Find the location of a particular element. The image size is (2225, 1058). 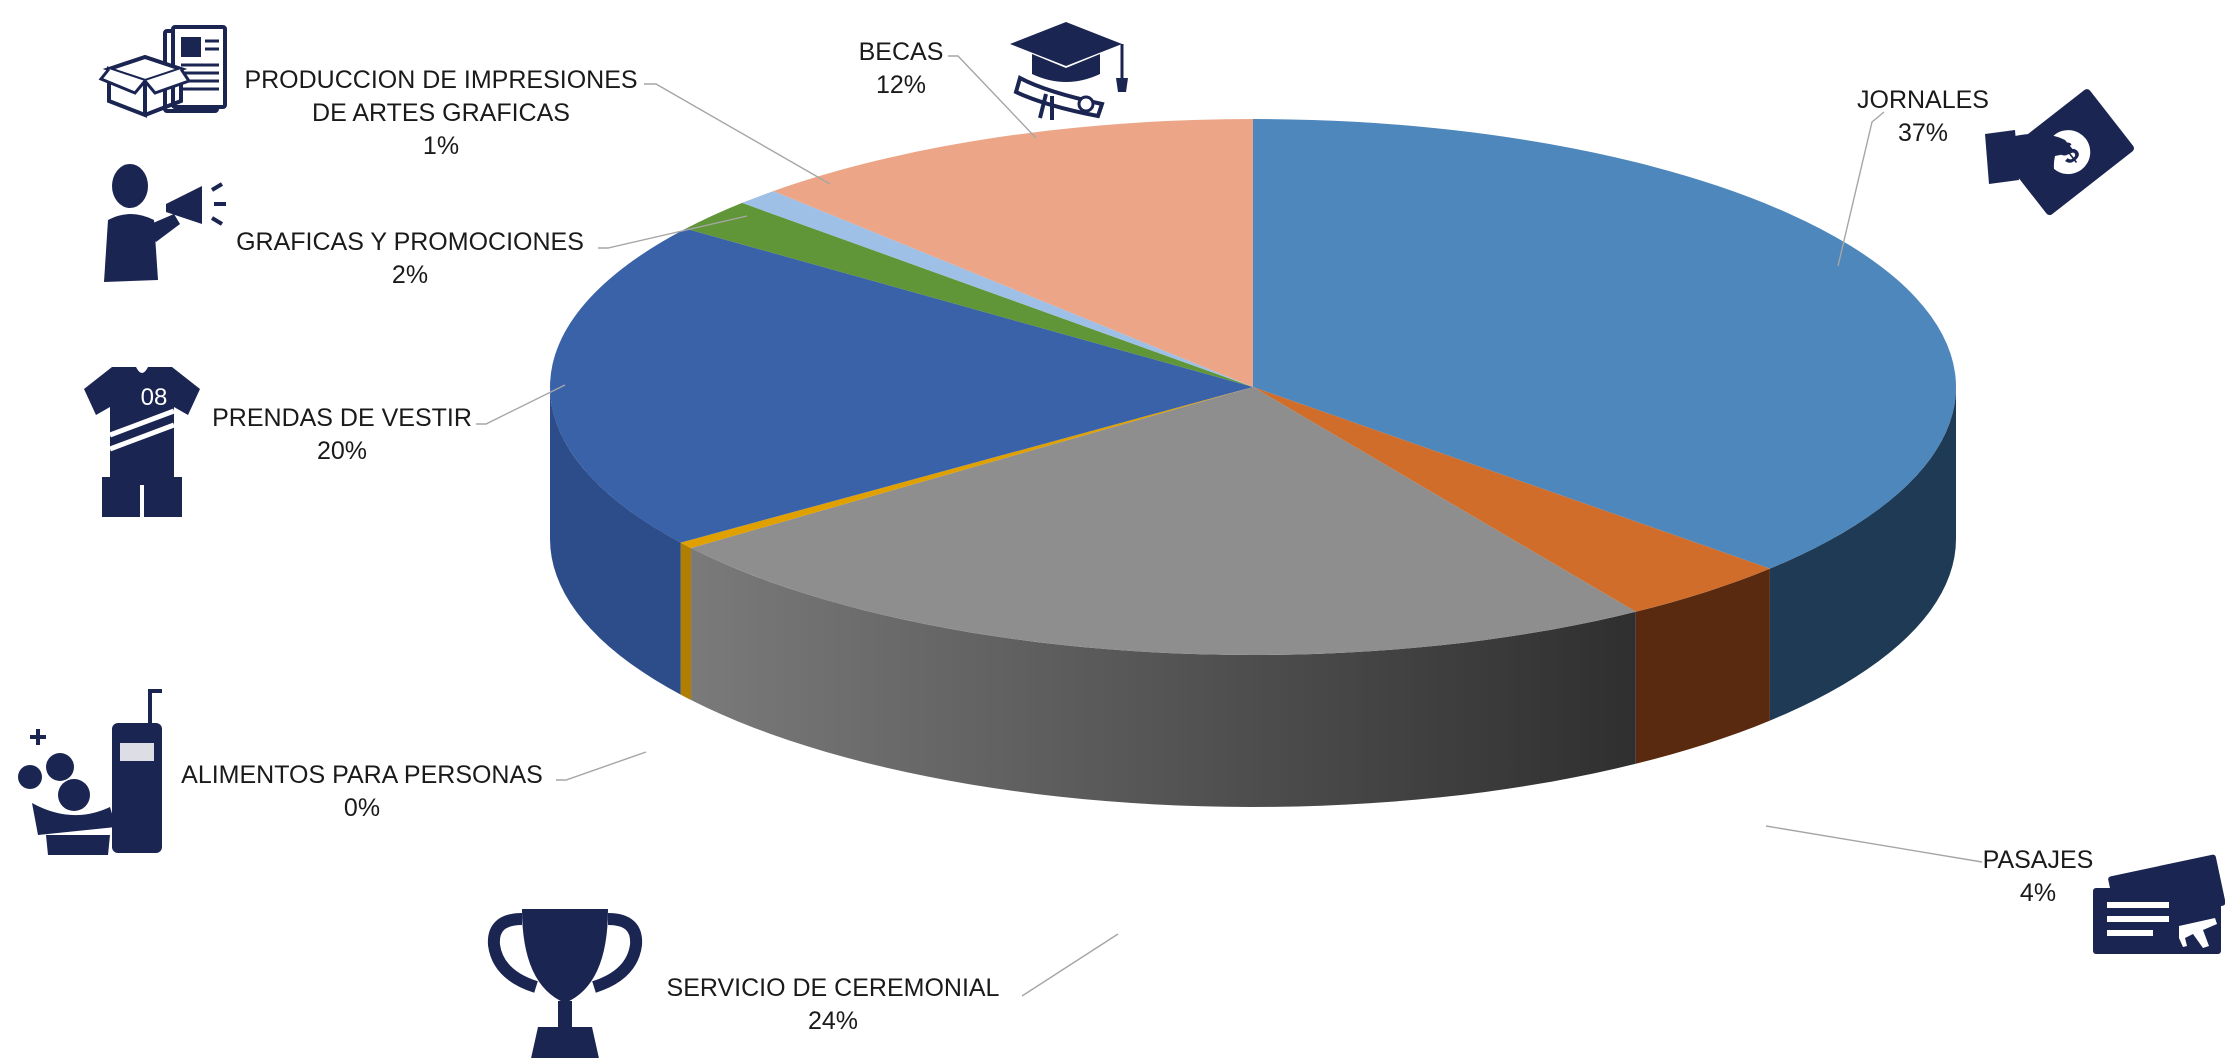

label-category-text: PRODUCCION DE IMPRESIONES is located at coordinates (440, 80).